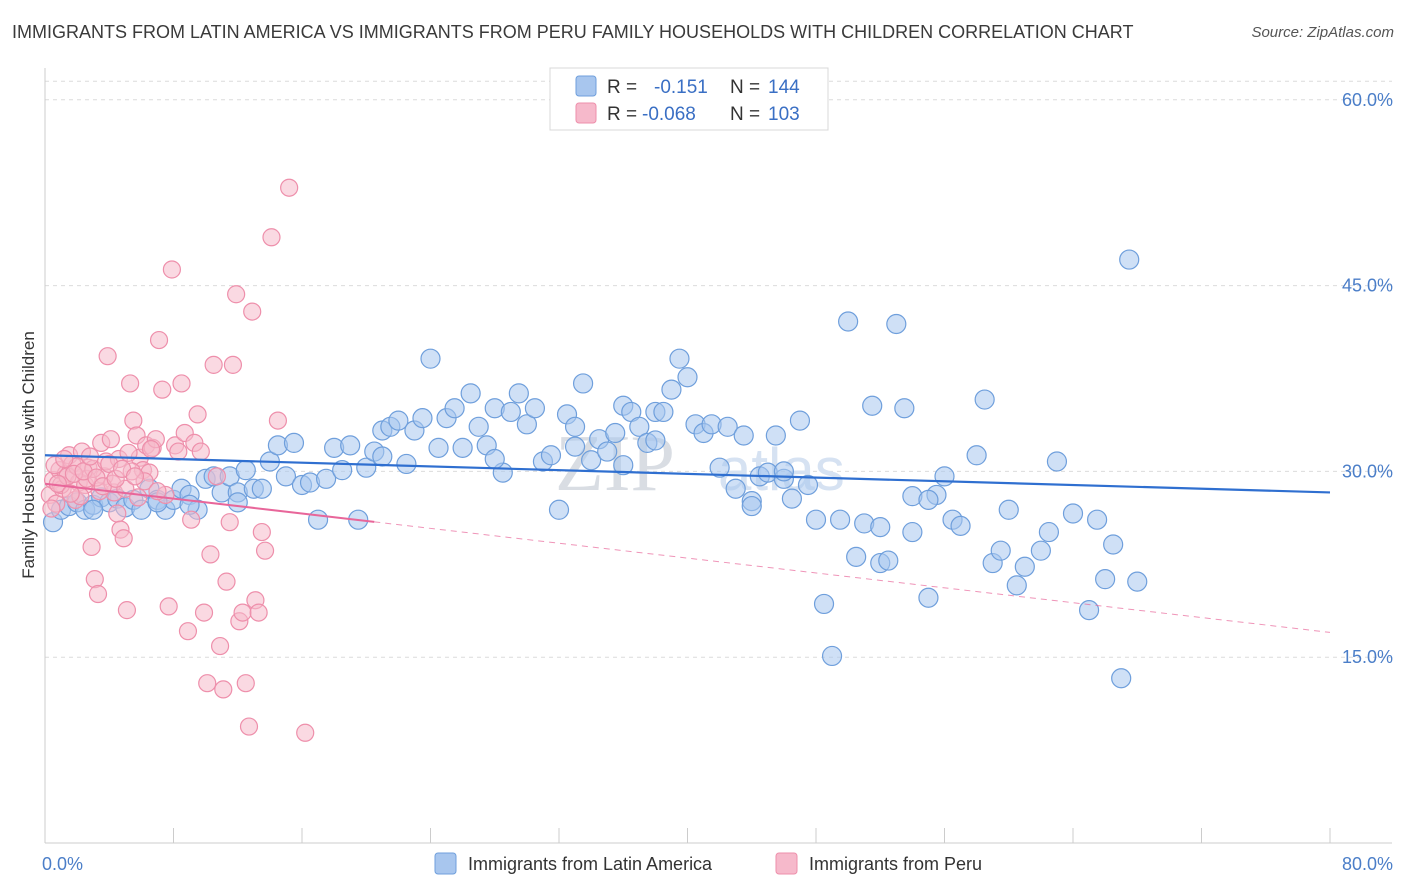  What do you see at coordinates (1367, 100) in the screenshot?
I see `y-tick-label: 60.0%` at bounding box center [1367, 100].